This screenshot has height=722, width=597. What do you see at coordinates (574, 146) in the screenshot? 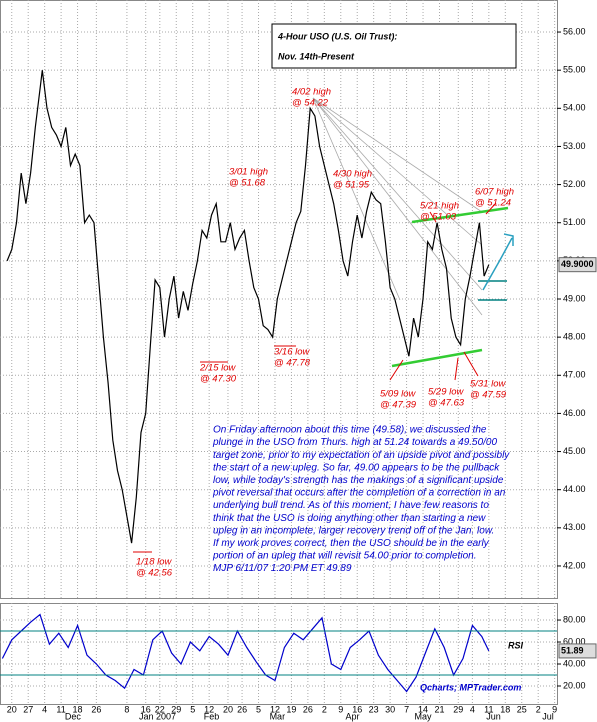
I see `y-tick-label: 53.00` at bounding box center [574, 146].